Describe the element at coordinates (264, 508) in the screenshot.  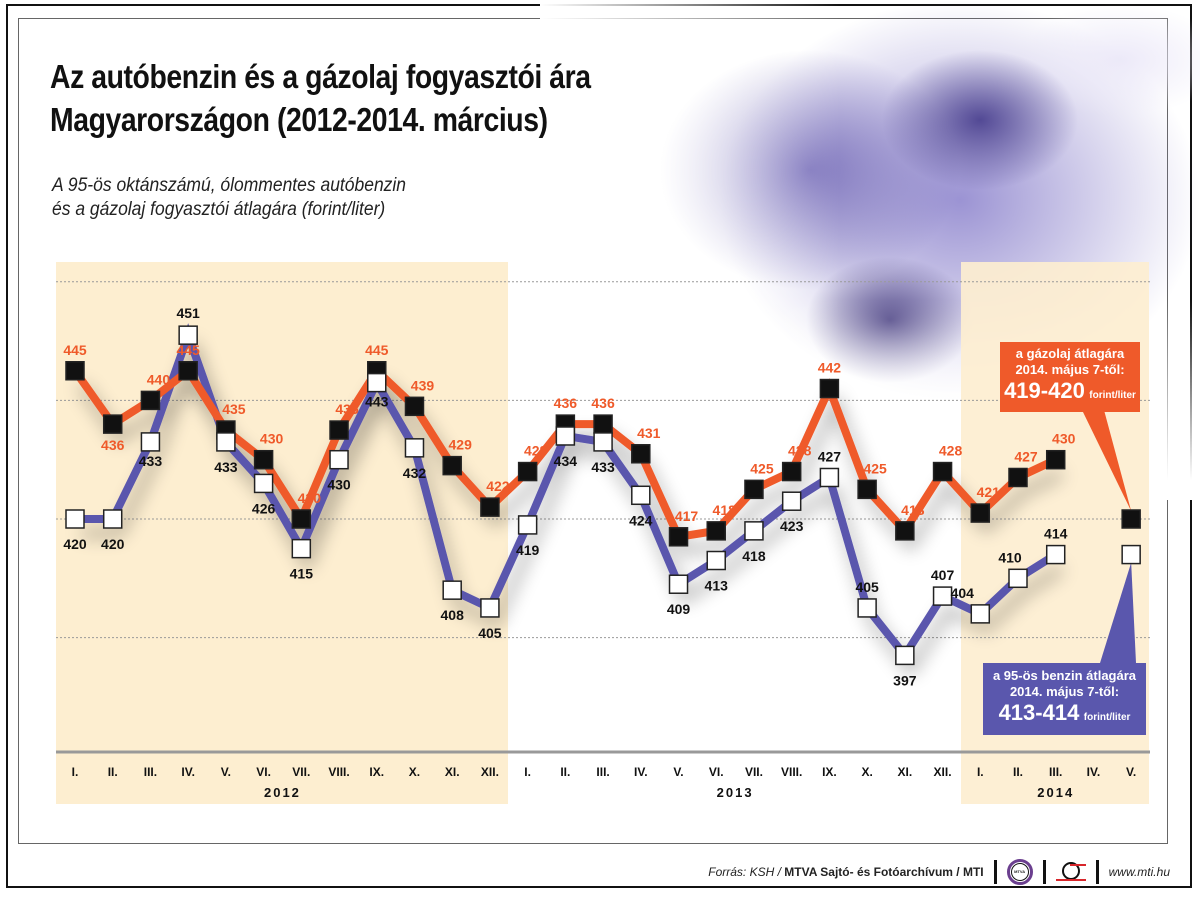
I see `petrol-data-label: 426` at that location.